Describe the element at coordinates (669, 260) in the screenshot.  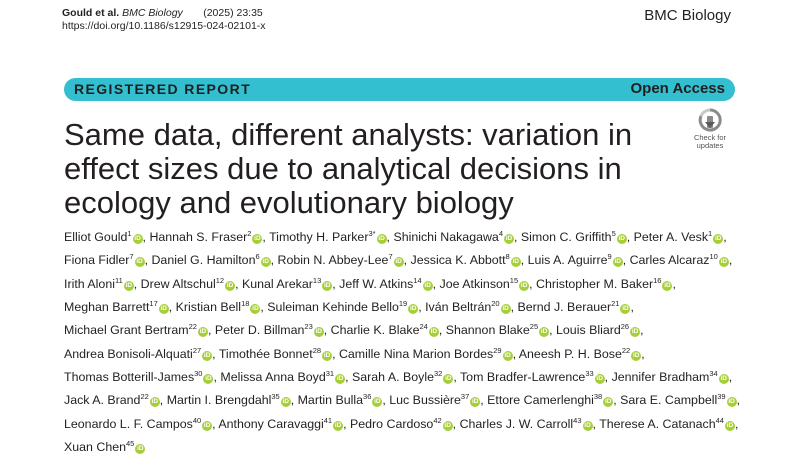
I see `author-name: Carles Alcaraz` at that location.